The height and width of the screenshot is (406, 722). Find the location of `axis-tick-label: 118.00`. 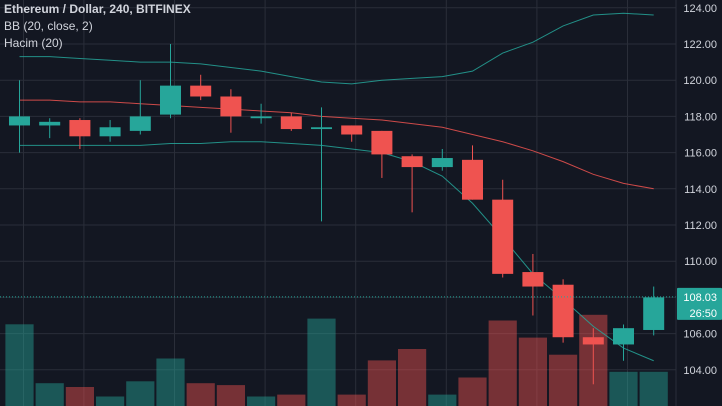

axis-tick-label: 118.00 is located at coordinates (700, 117).